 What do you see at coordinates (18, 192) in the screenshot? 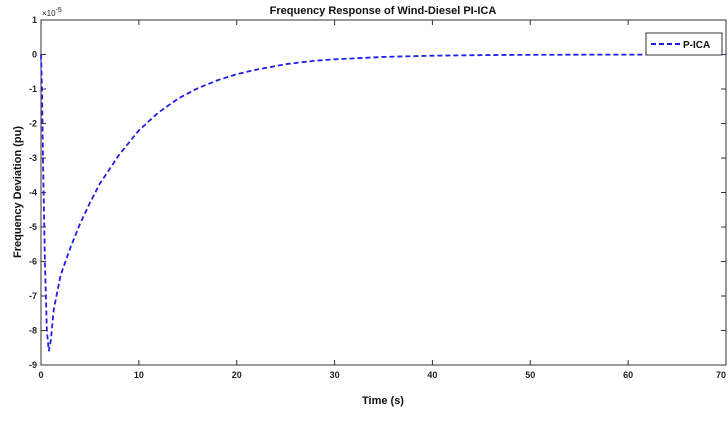
I see `y-axis-label: Frequency Deviation (pu)` at bounding box center [18, 192].